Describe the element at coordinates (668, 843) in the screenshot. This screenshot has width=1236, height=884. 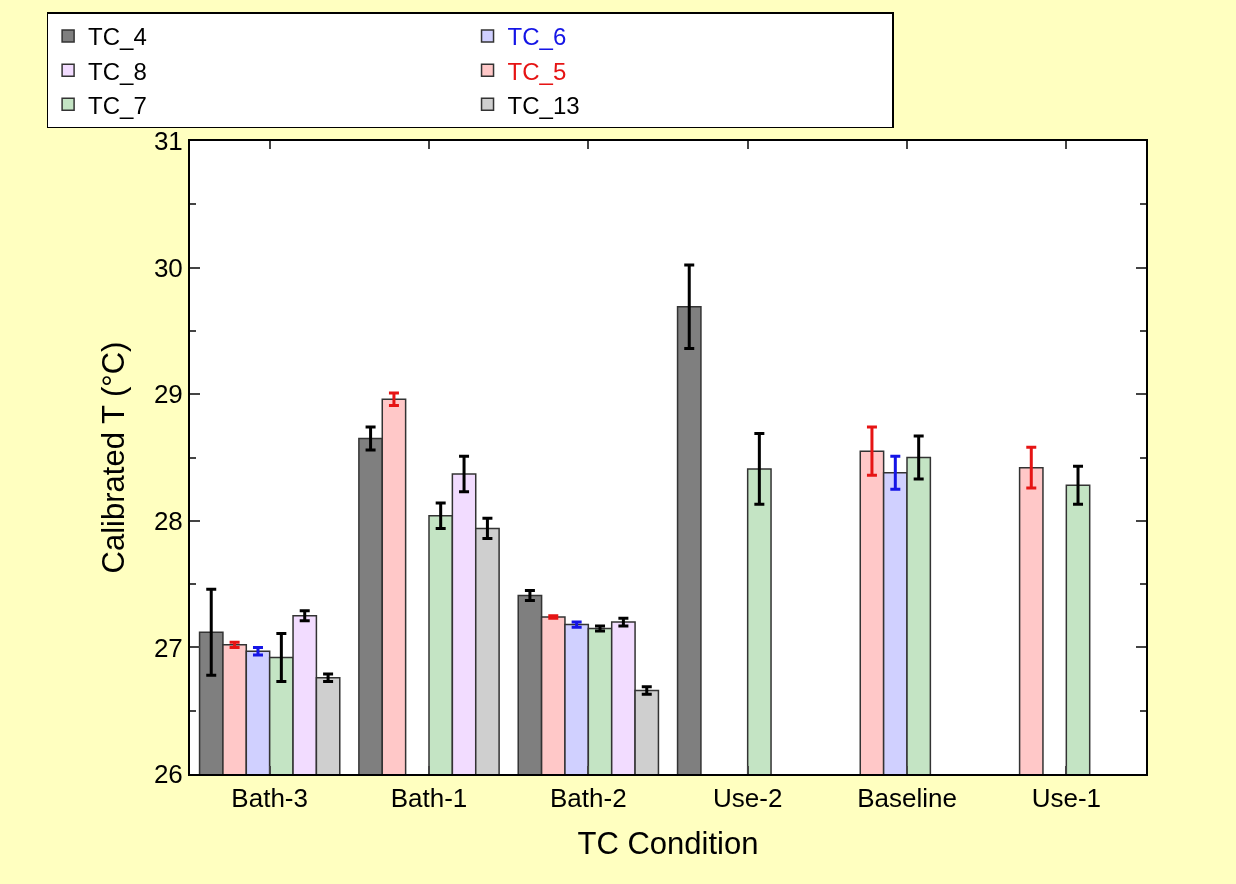
I see `x-axis-title: TC Condition` at that location.